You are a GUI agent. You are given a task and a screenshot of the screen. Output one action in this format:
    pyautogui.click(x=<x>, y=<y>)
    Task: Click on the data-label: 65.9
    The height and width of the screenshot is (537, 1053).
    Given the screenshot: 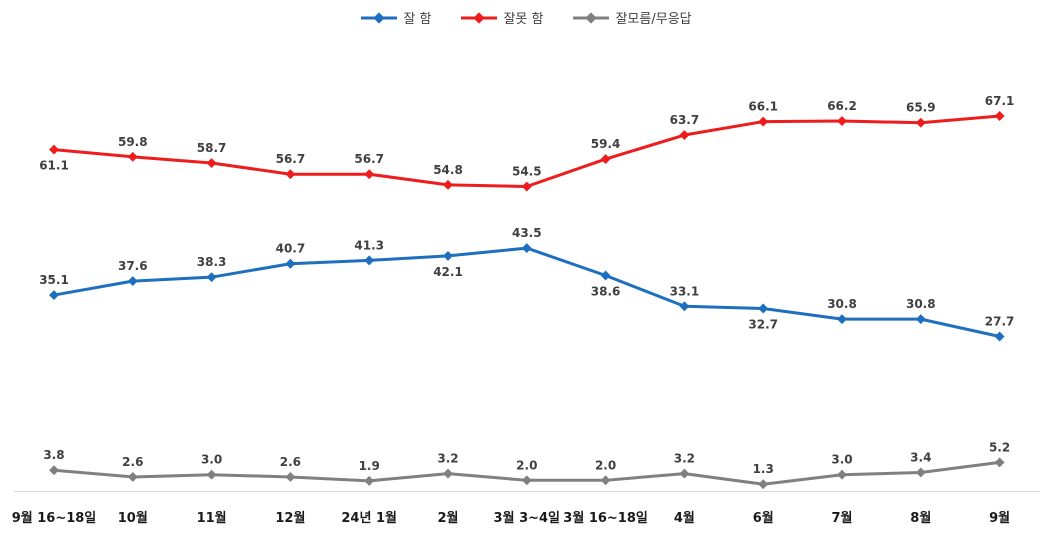 What is the action you would take?
    pyautogui.click(x=921, y=108)
    